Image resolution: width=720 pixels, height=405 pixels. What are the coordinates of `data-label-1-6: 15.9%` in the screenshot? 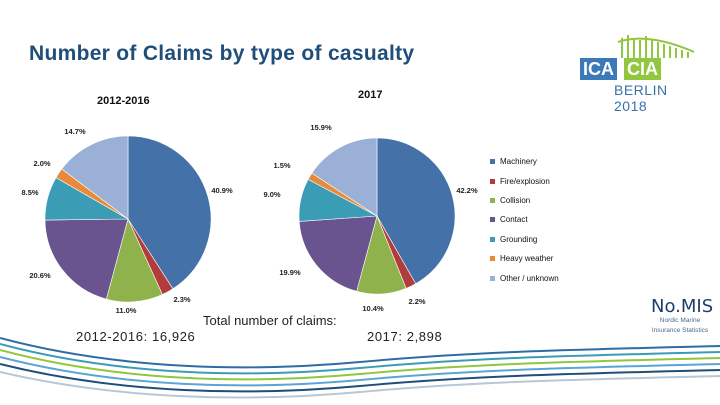 It's located at (321, 127).